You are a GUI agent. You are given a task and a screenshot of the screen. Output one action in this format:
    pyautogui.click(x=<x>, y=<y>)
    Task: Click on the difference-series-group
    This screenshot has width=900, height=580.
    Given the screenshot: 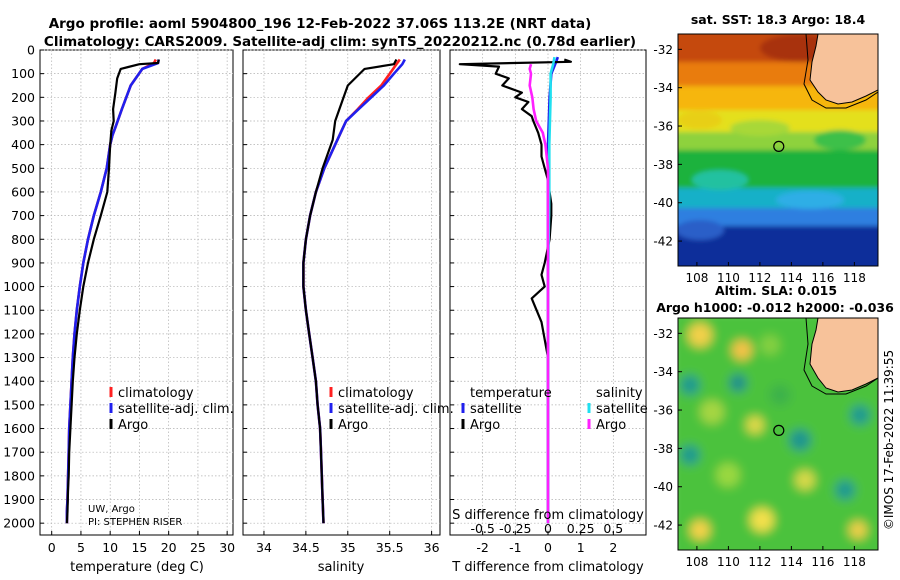 What is the action you would take?
    pyautogui.click(x=515, y=290)
    